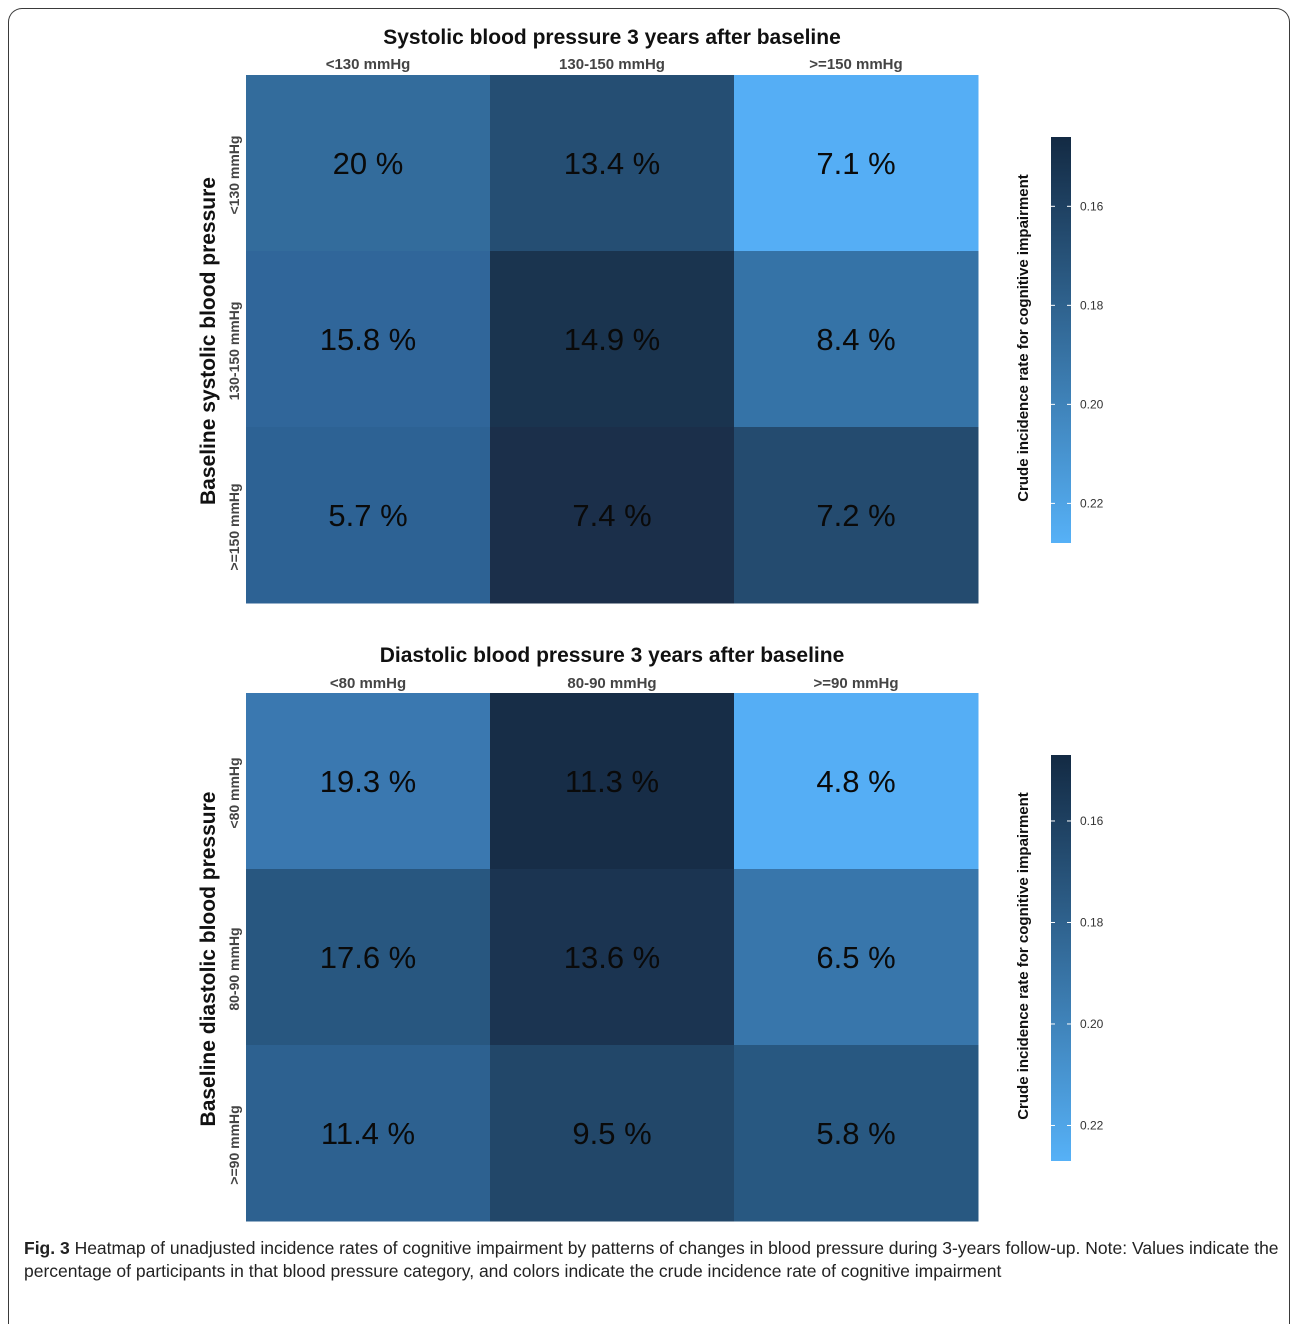  Describe the element at coordinates (234, 968) in the screenshot. I see `y-tick-label: 80-90 mmHg` at that location.